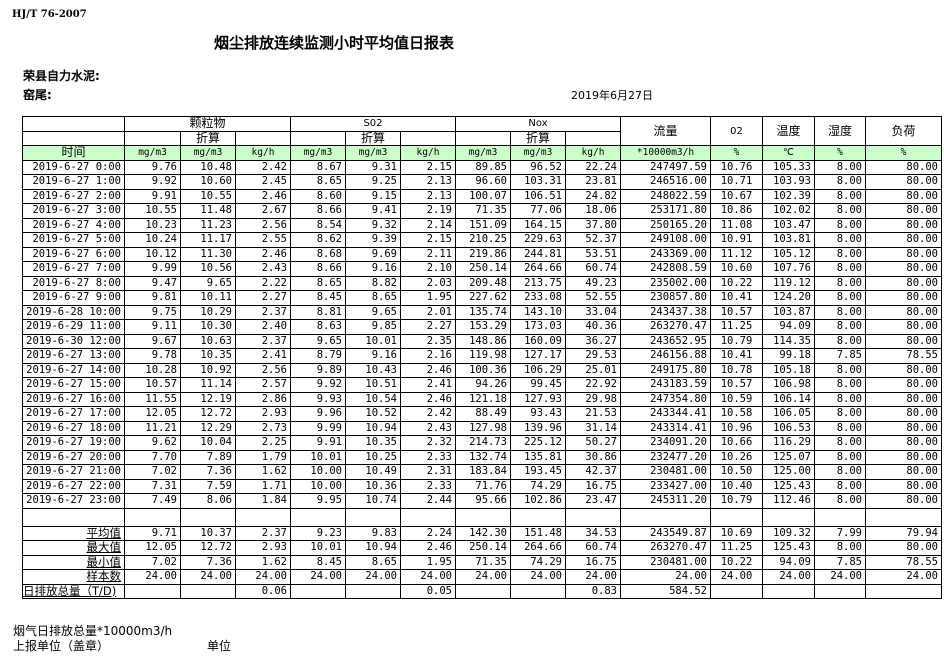 The width and height of the screenshot is (944, 659). I want to click on value-cell: 9.65, so click(373, 312).